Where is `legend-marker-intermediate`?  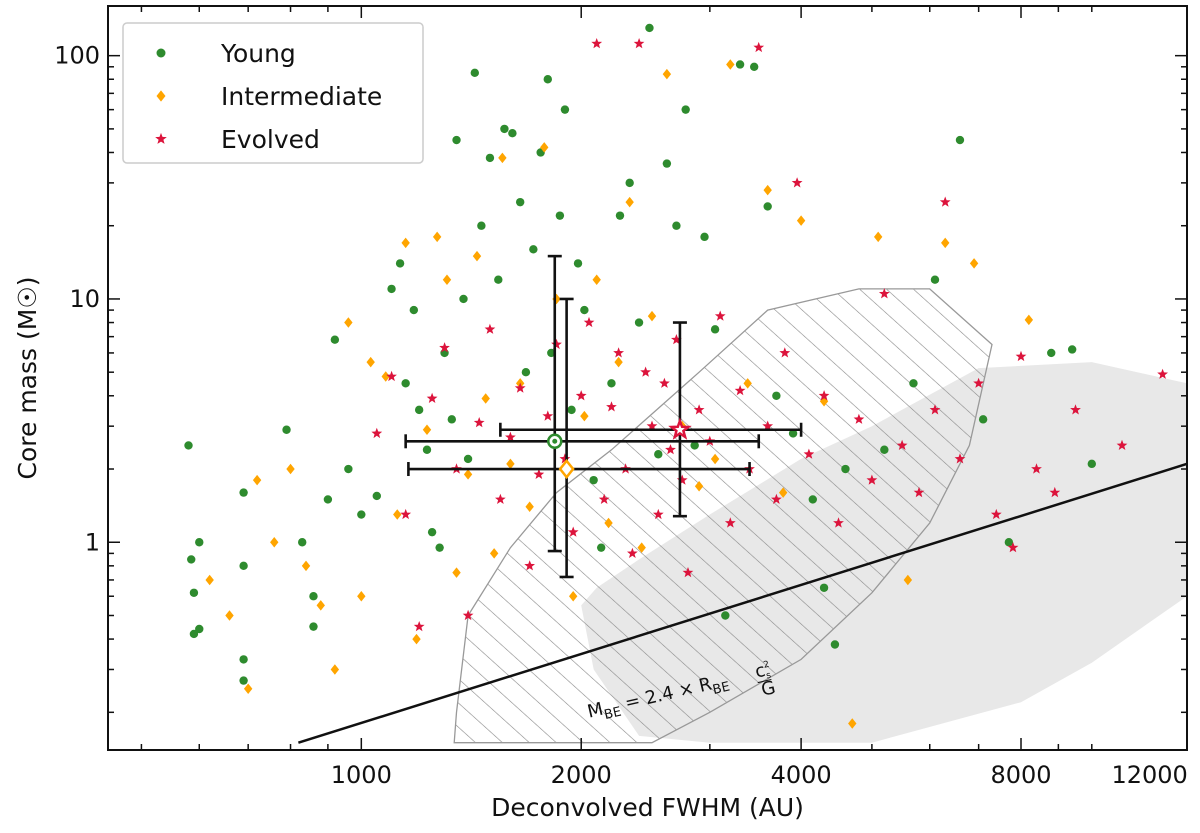 legend-marker-intermediate is located at coordinates (161, 96).